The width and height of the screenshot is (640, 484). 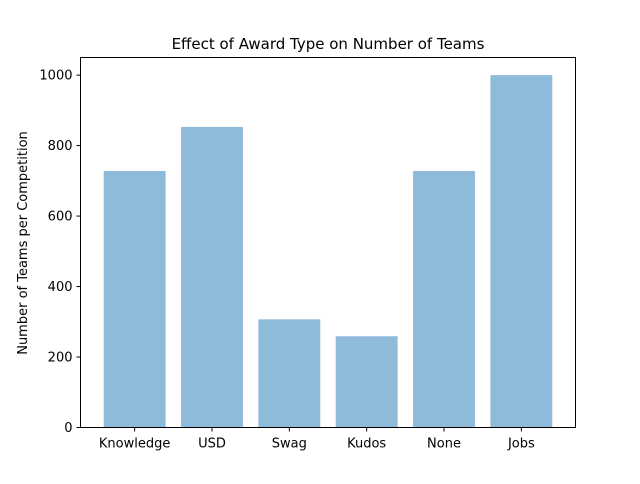 I want to click on y-tick-label: 1000, so click(x=55, y=76).